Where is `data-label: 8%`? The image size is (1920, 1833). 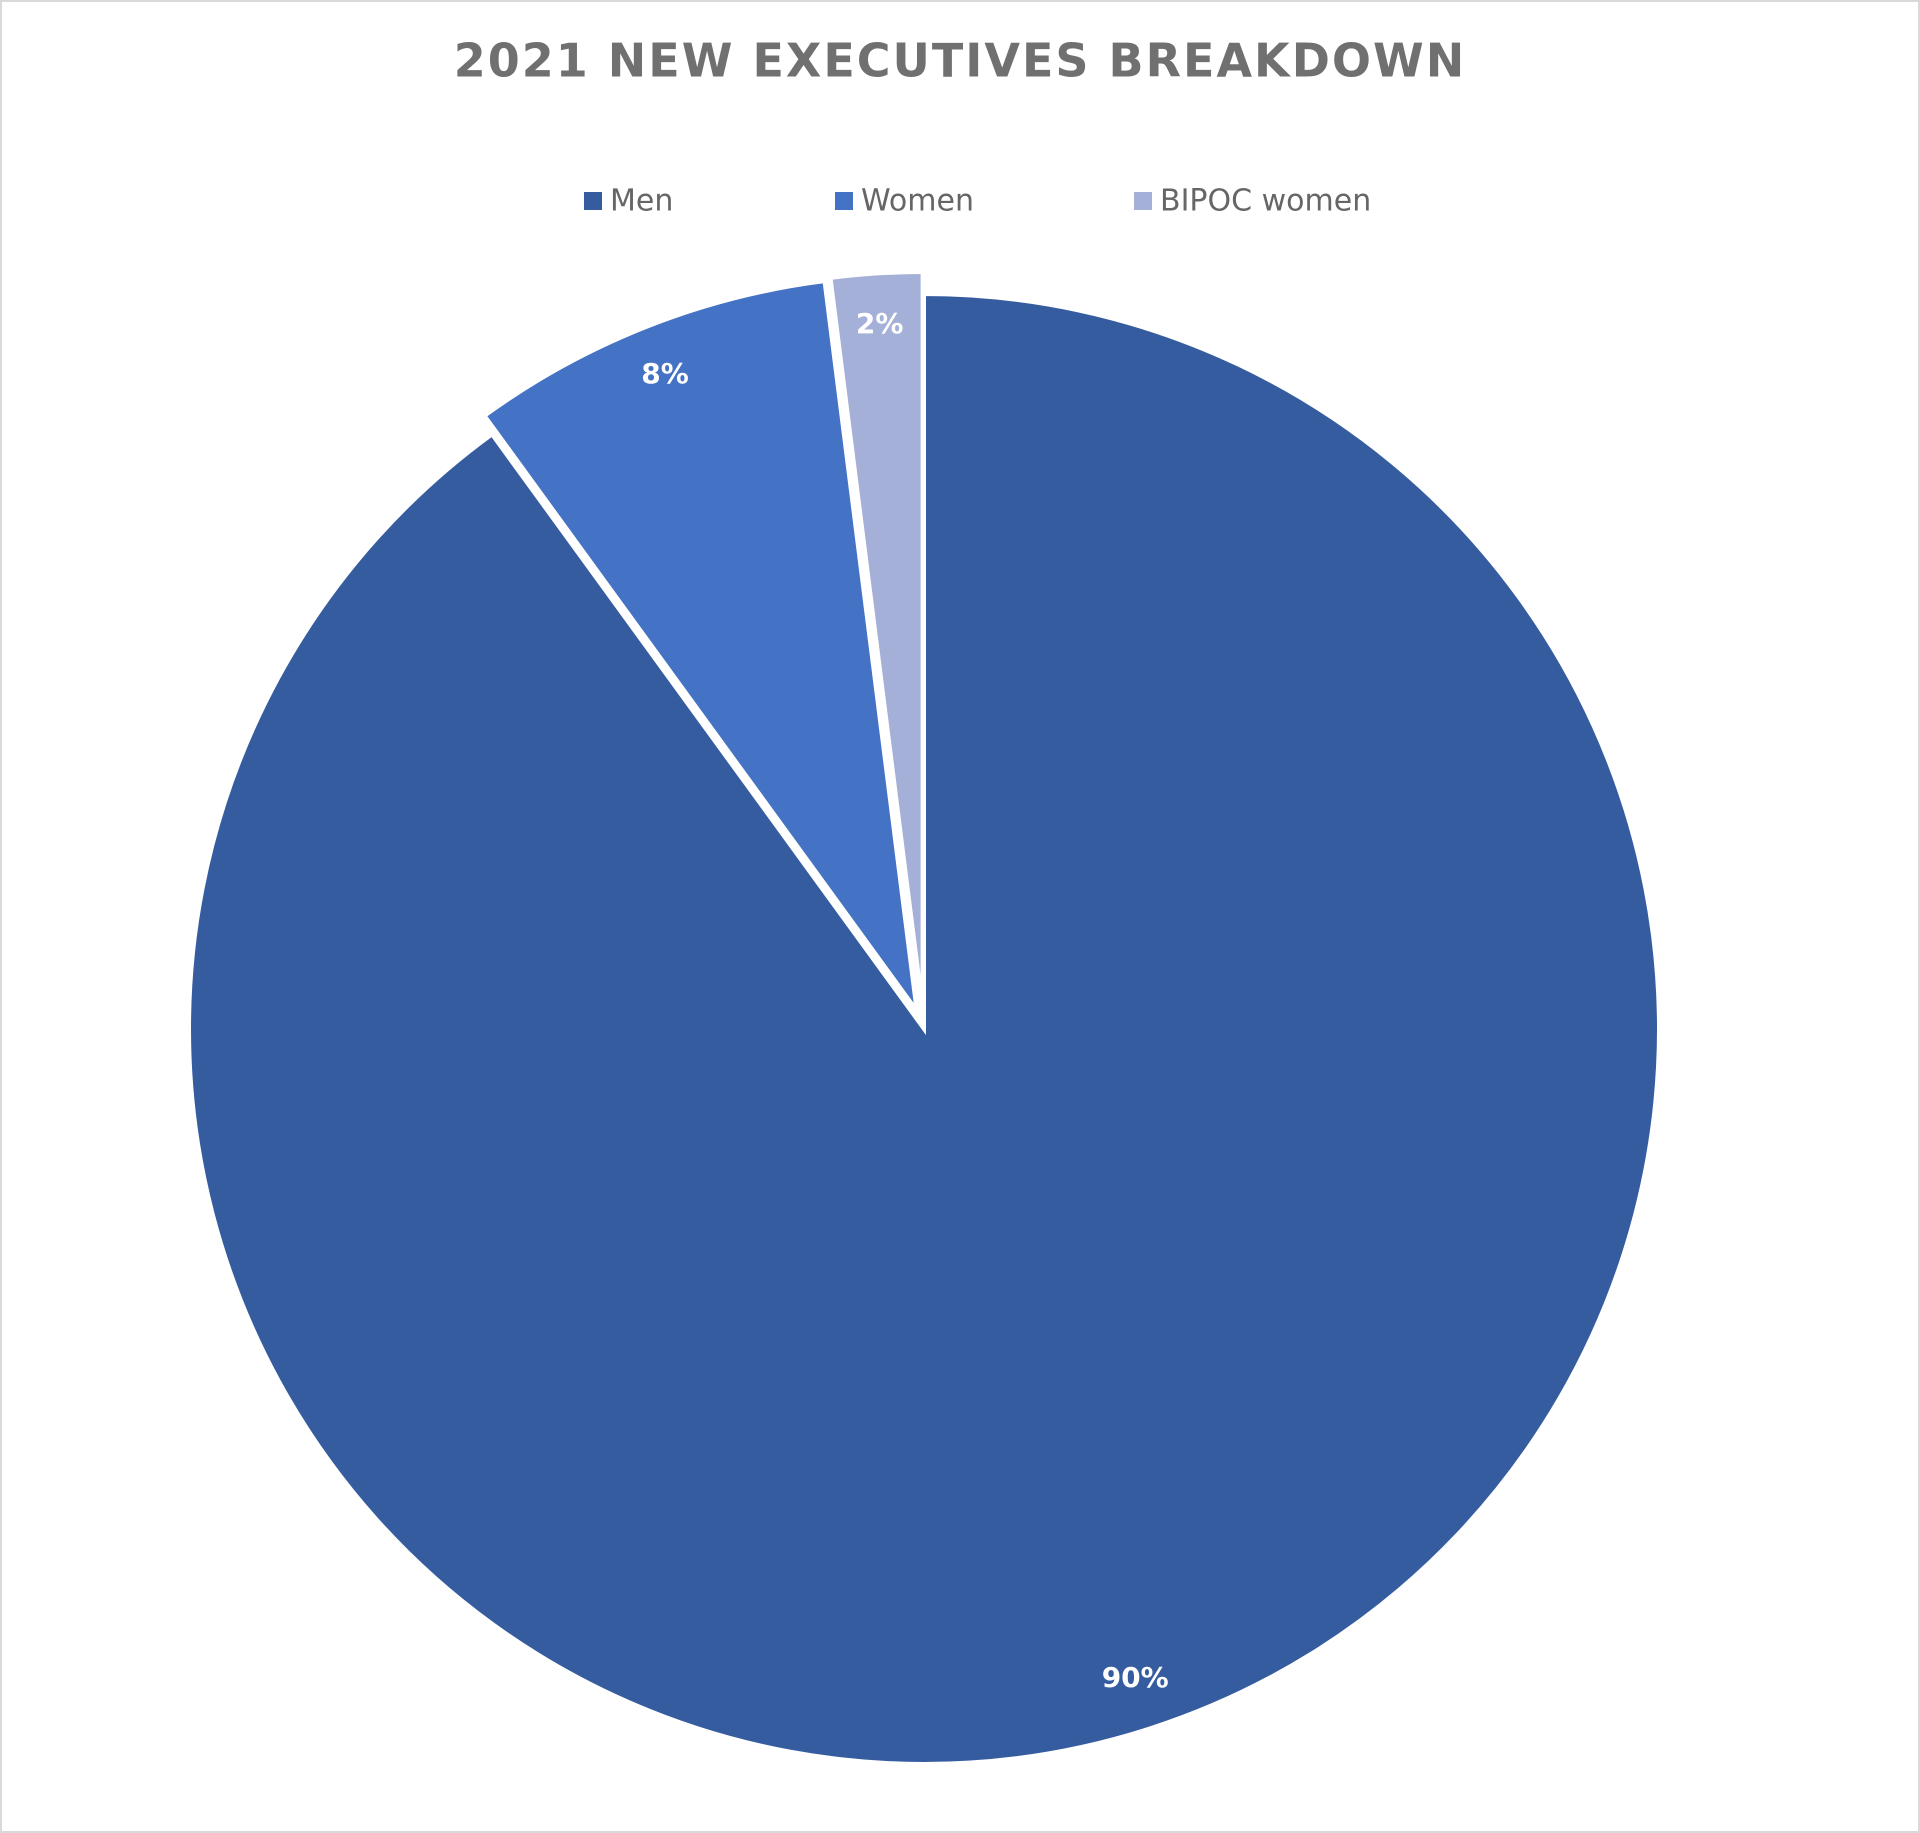
data-label: 8% is located at coordinates (665, 373).